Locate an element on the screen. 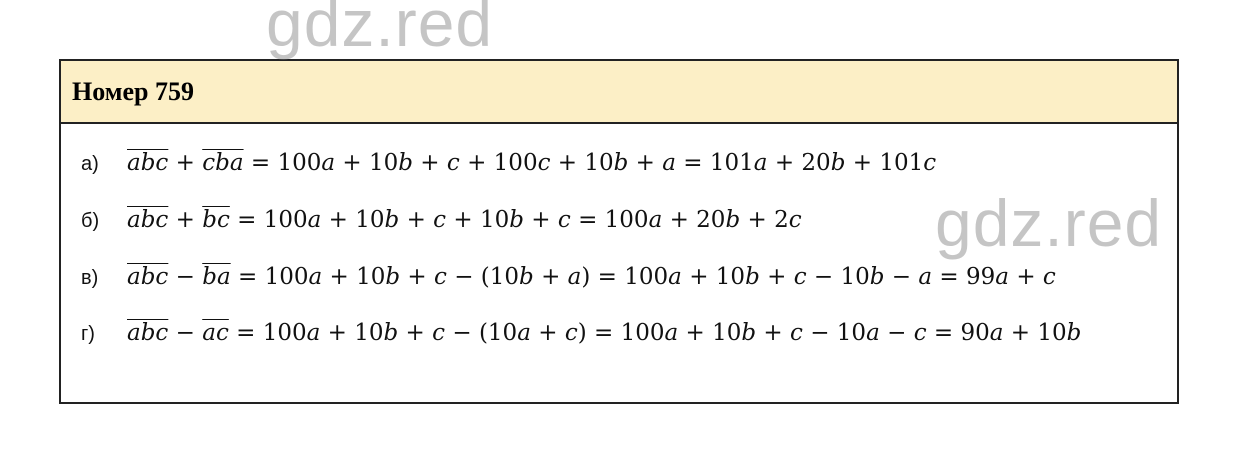 This screenshot has height=454, width=1242. item-label: а) is located at coordinates (90, 164).